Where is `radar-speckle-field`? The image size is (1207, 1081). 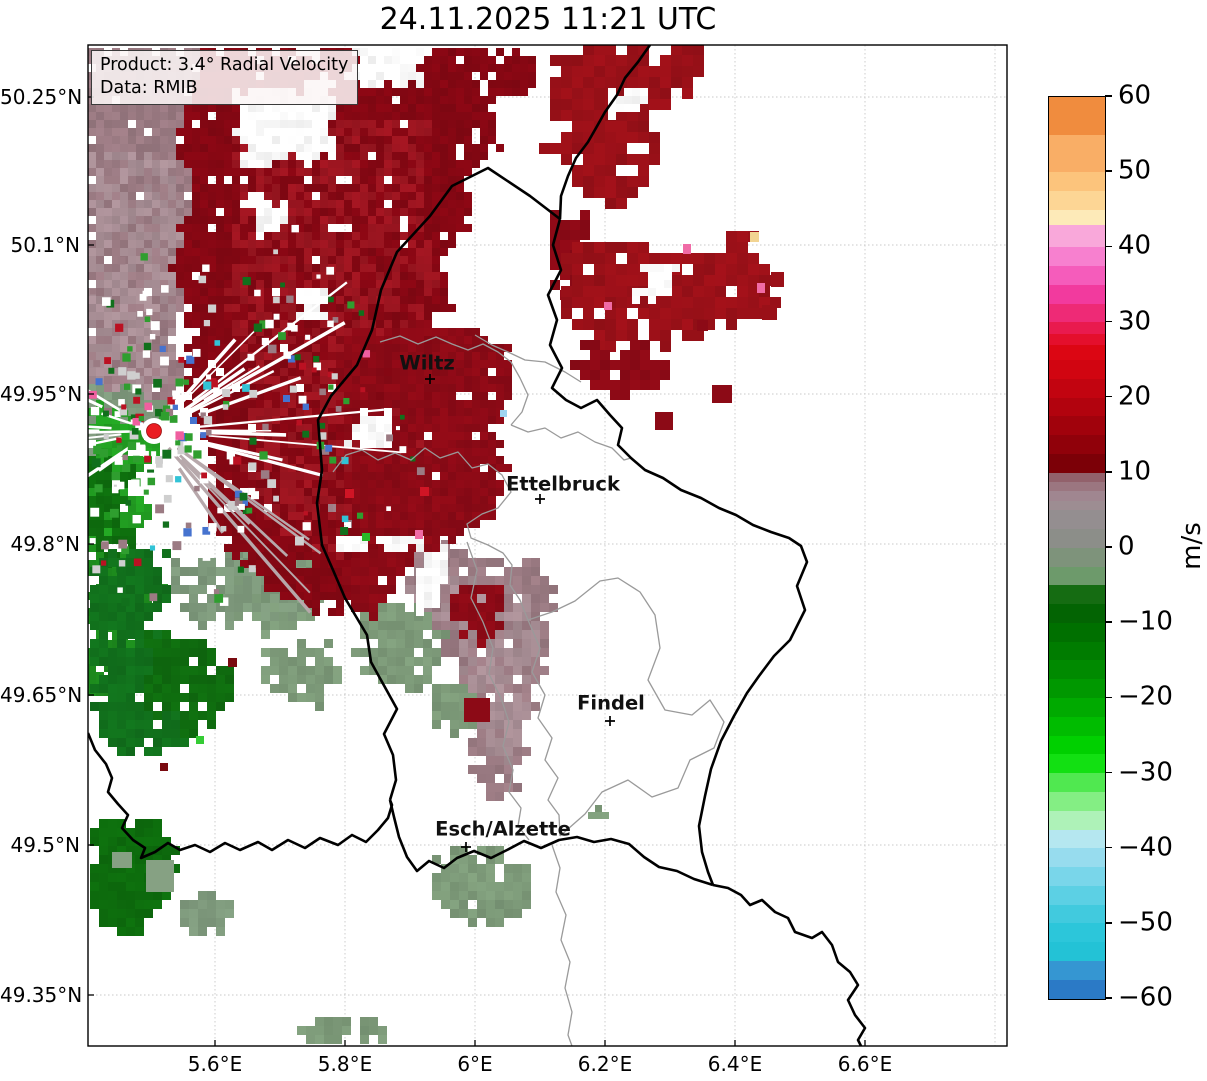
radar-speckle-field is located at coordinates (256, 415).